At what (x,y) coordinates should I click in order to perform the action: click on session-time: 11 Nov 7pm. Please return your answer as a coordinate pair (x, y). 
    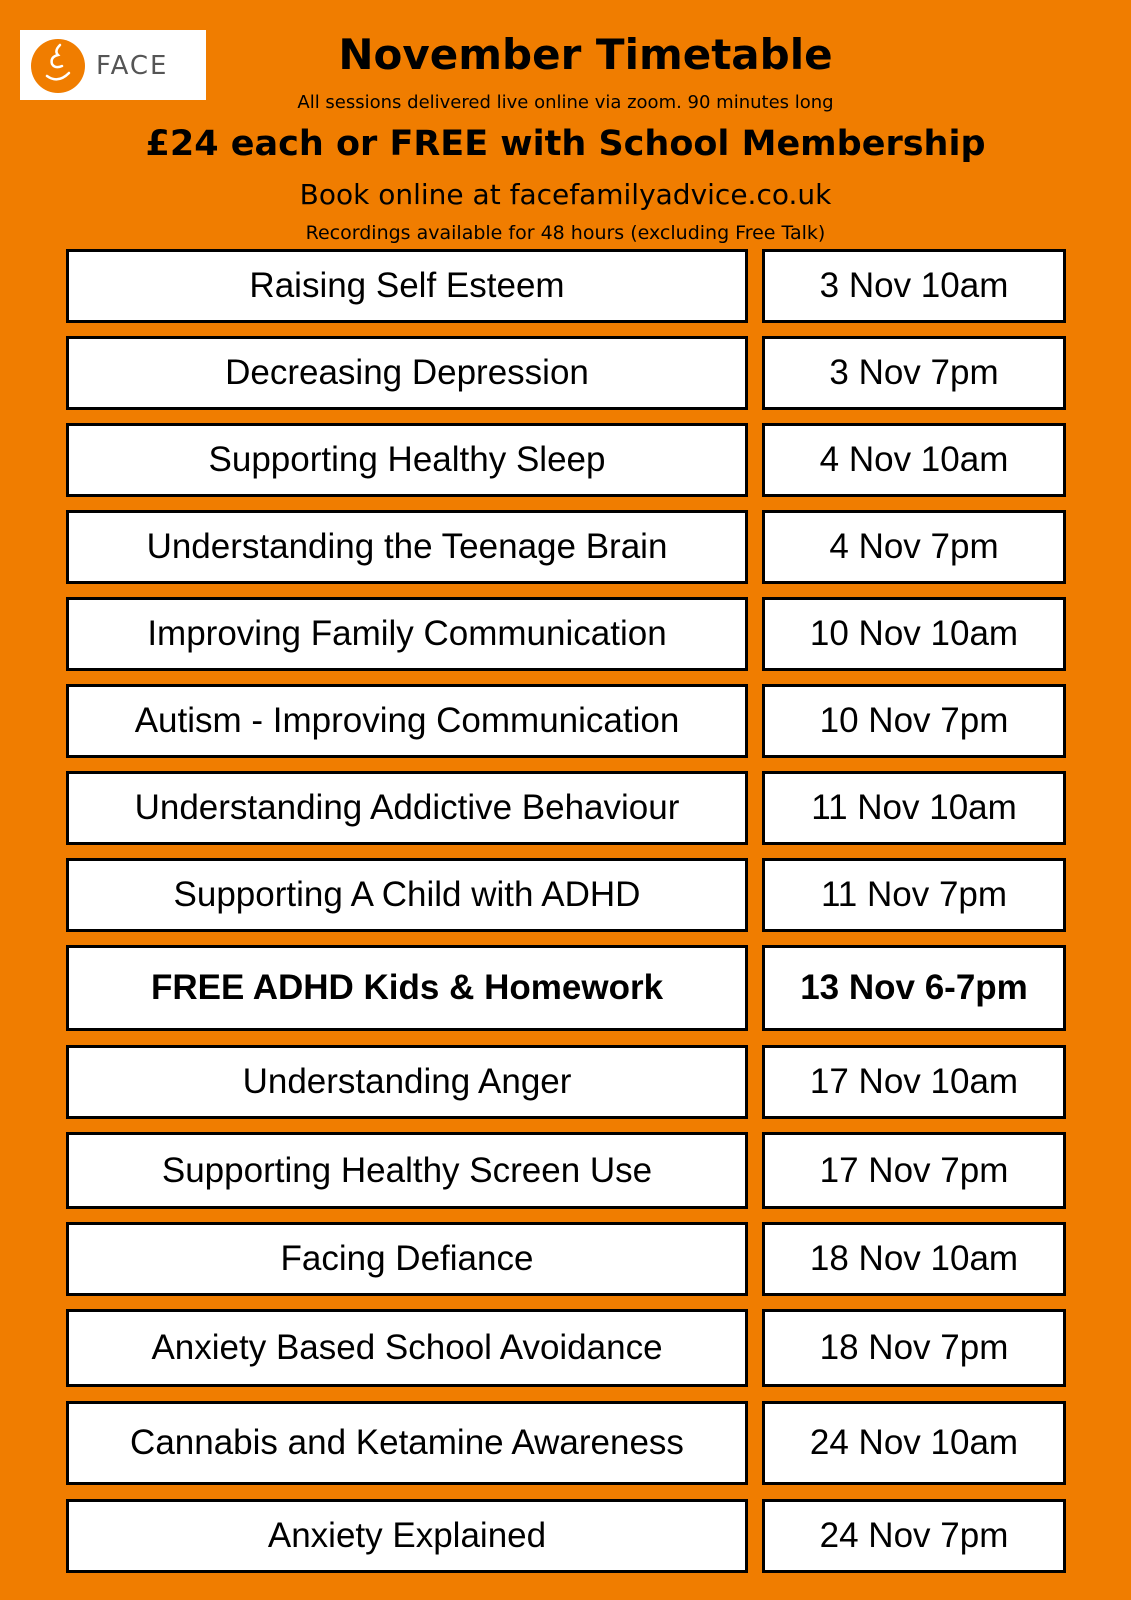
    Looking at the image, I should click on (914, 895).